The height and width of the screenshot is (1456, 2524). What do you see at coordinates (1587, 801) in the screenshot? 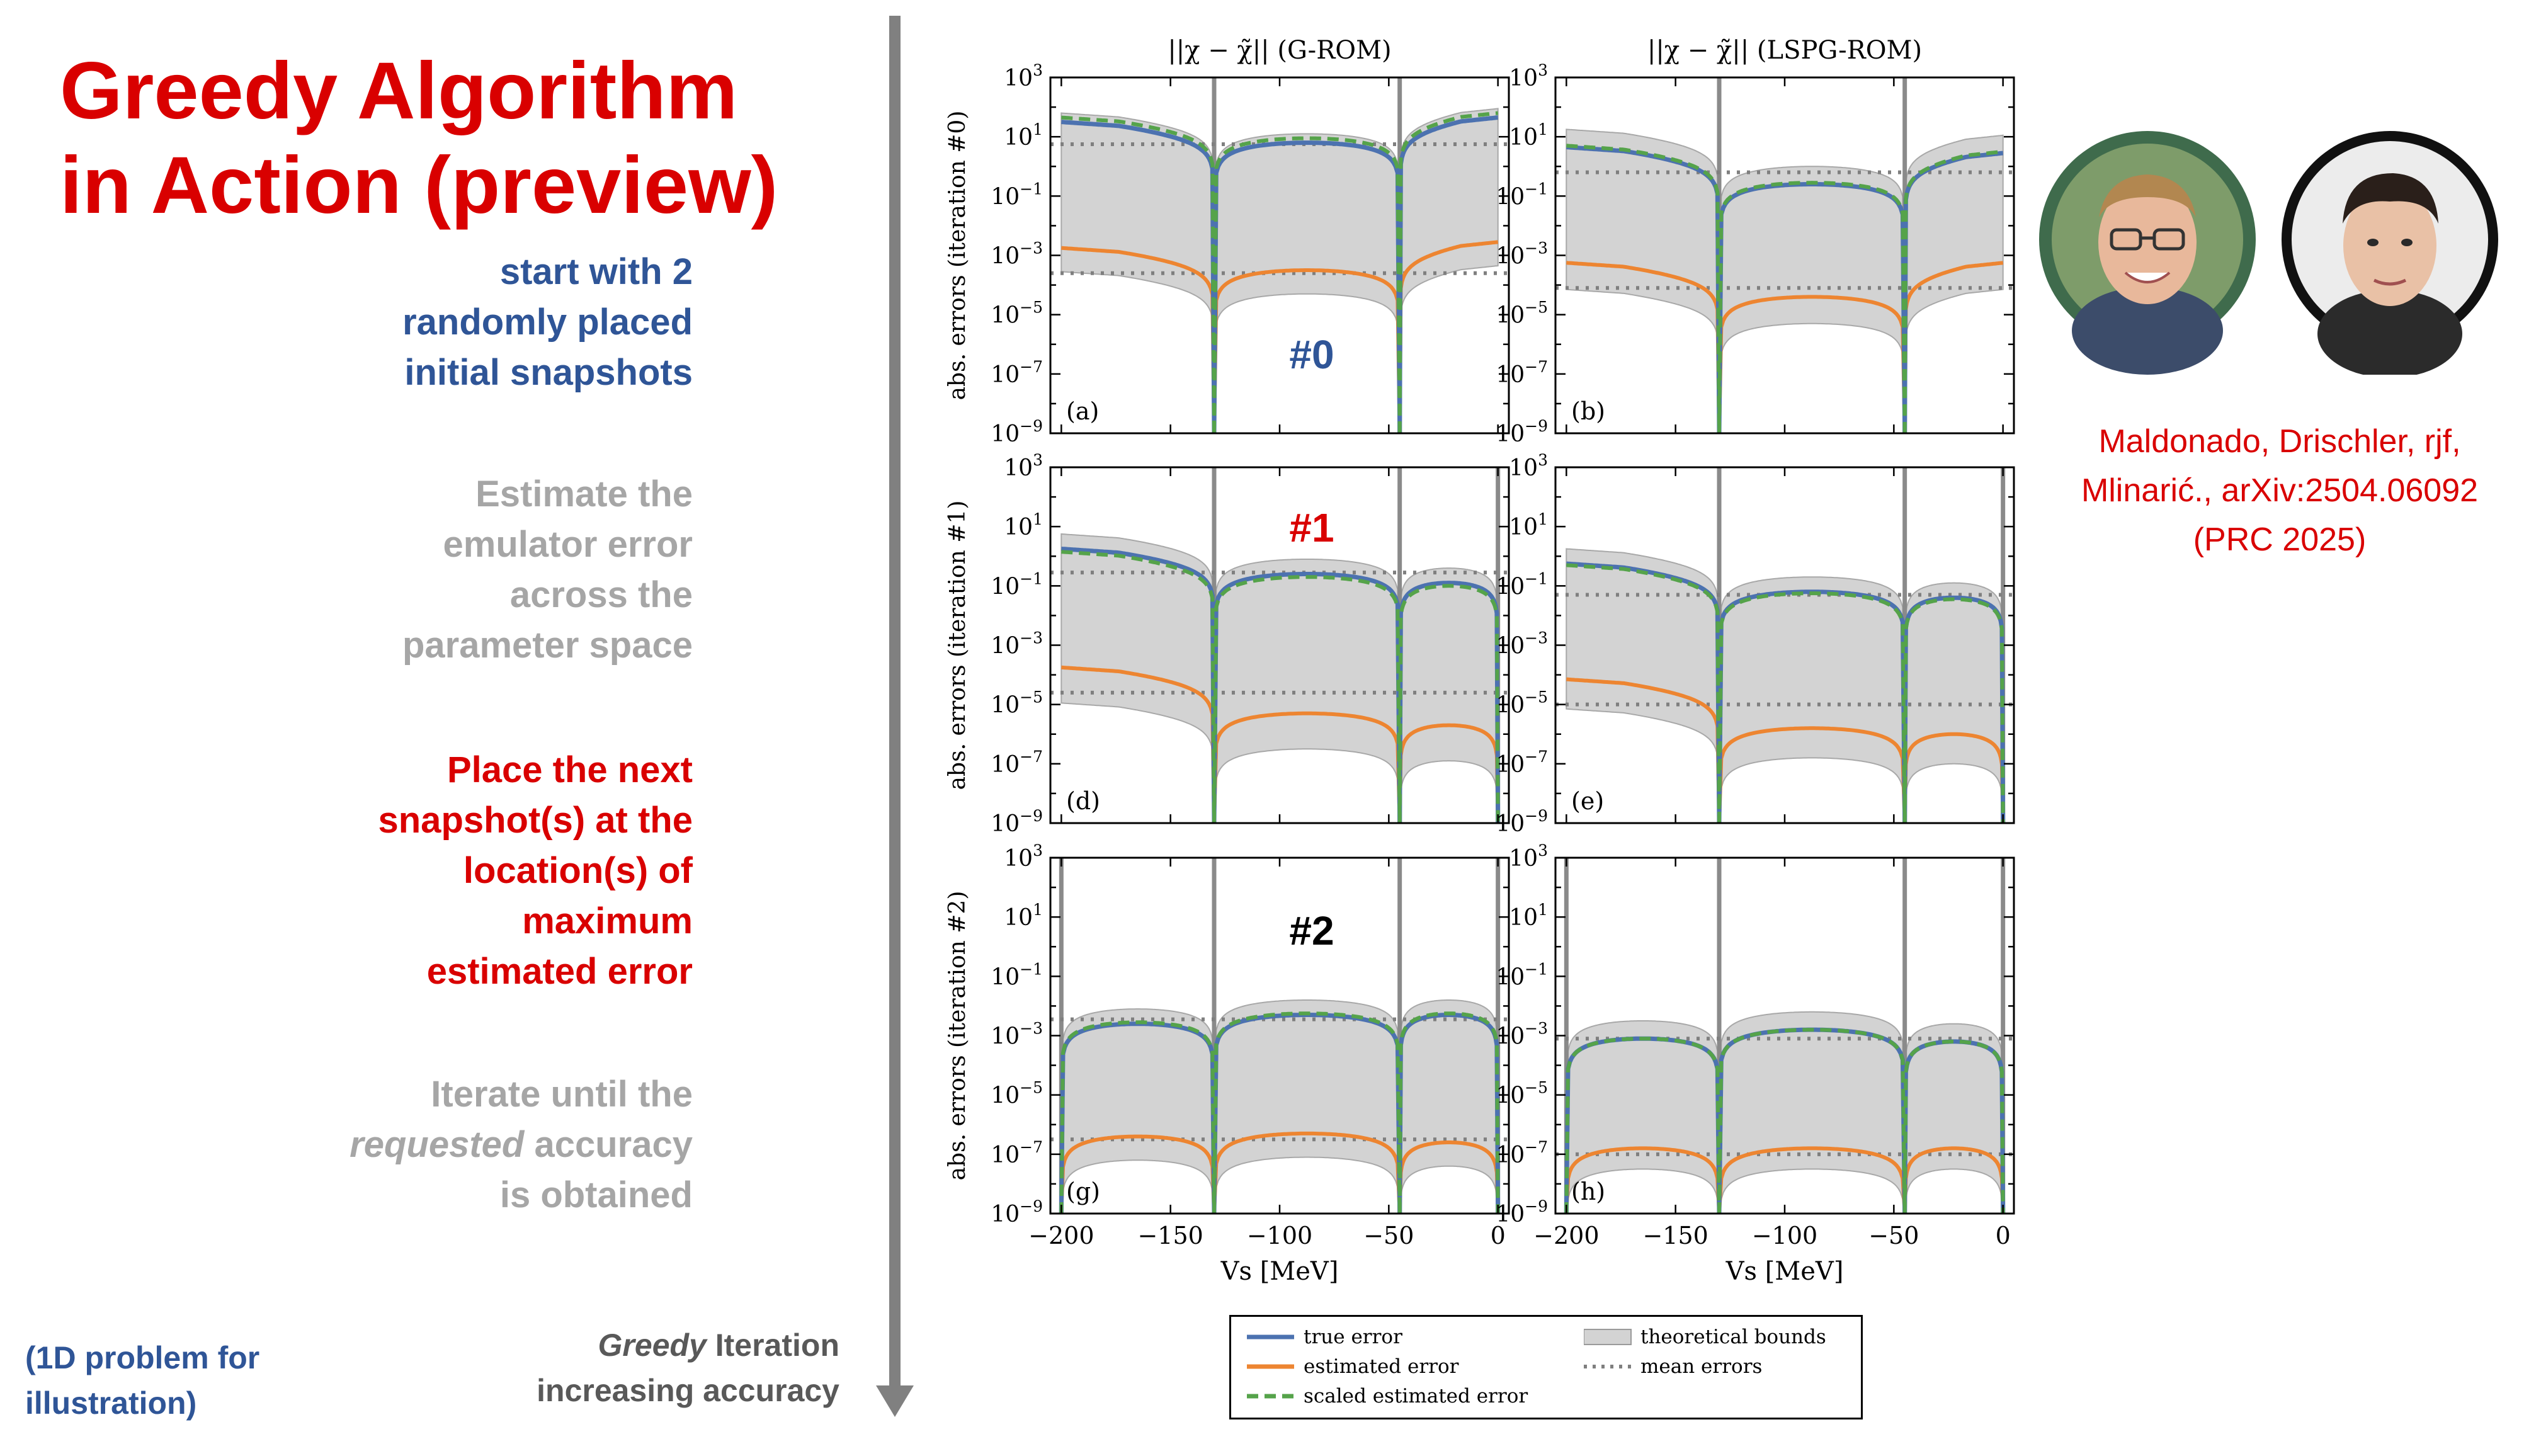
I see `panel-label: (e)` at bounding box center [1587, 801].